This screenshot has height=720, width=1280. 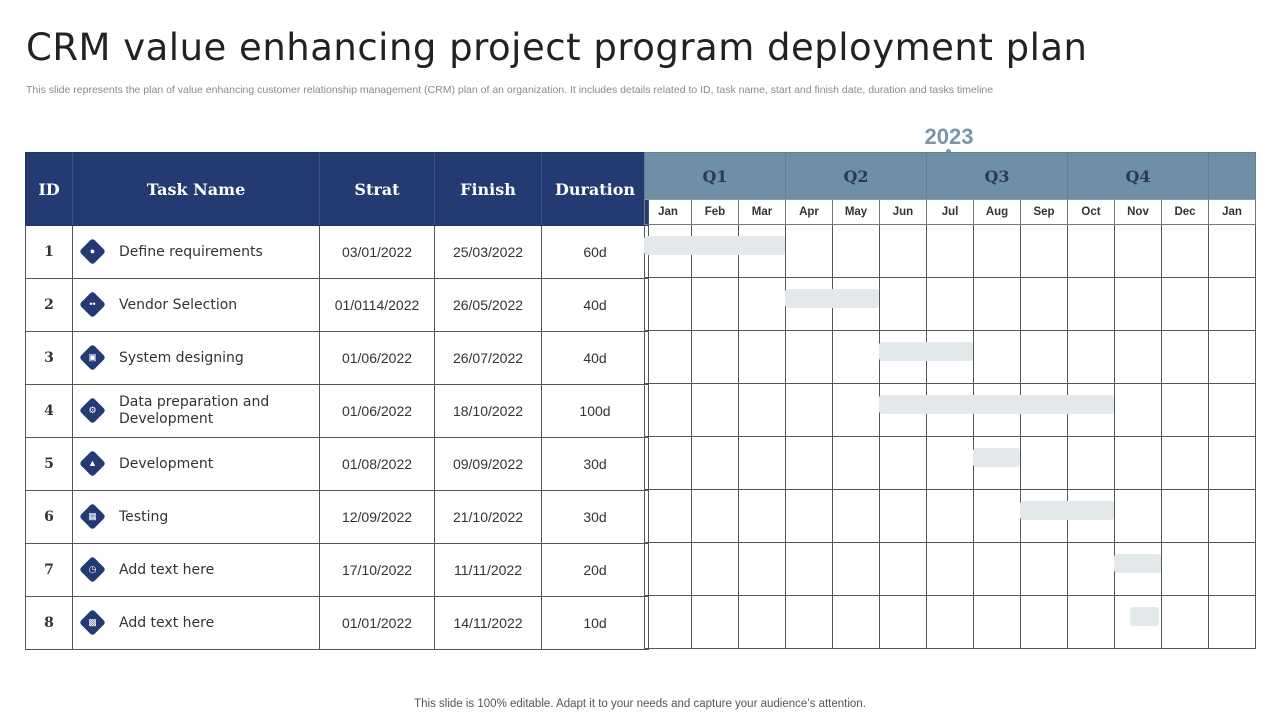 What do you see at coordinates (856, 176) in the screenshot?
I see `quarter-header: Q2` at bounding box center [856, 176].